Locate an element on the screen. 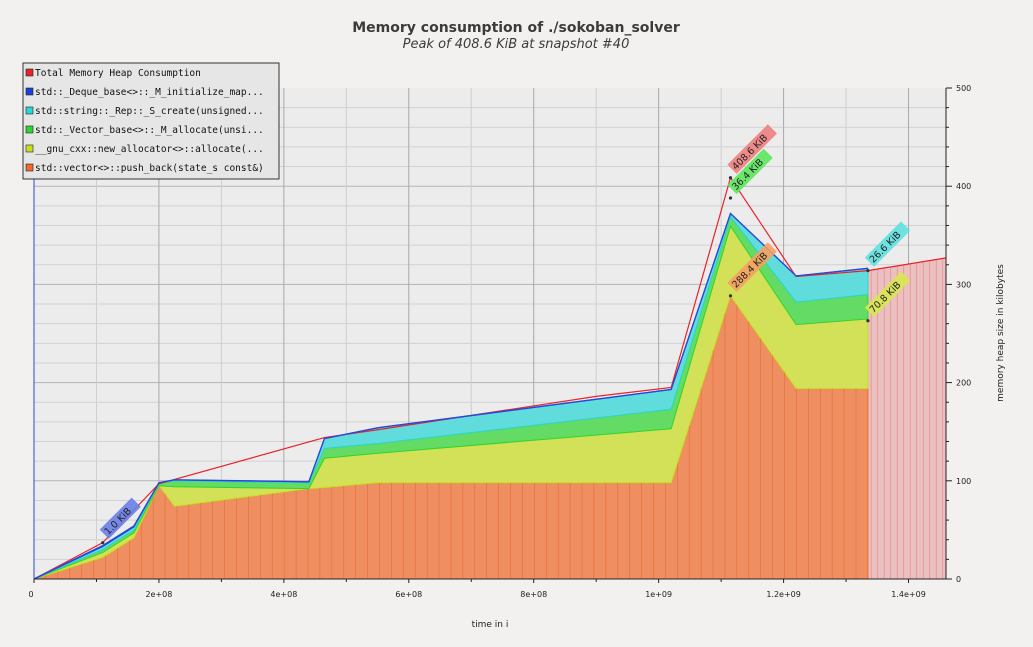 The image size is (1033, 647). y-tick-label: 300 is located at coordinates (963, 284).